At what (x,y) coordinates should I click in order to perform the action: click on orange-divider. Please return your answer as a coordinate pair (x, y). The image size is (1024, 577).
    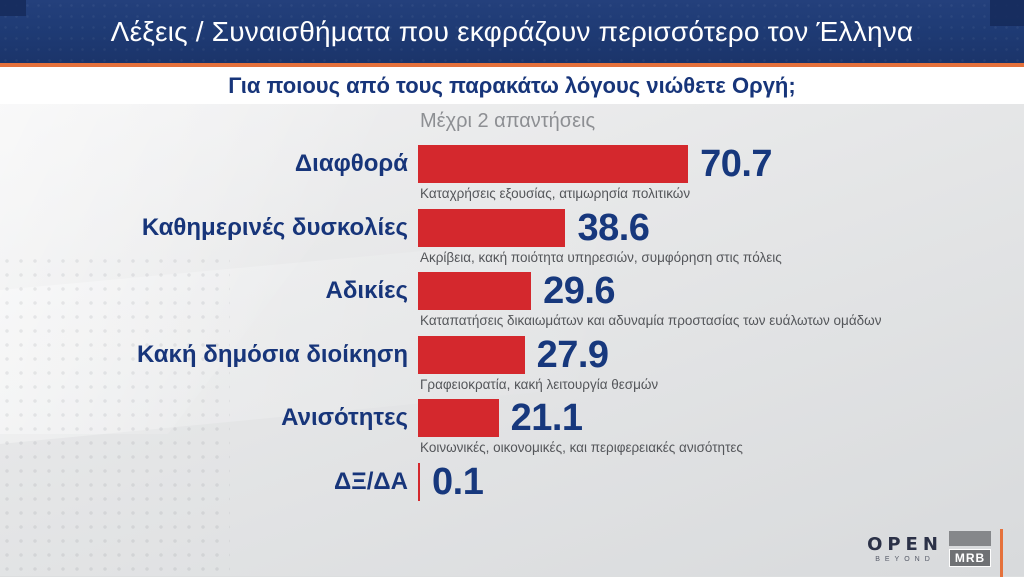
    Looking at the image, I should click on (512, 65).